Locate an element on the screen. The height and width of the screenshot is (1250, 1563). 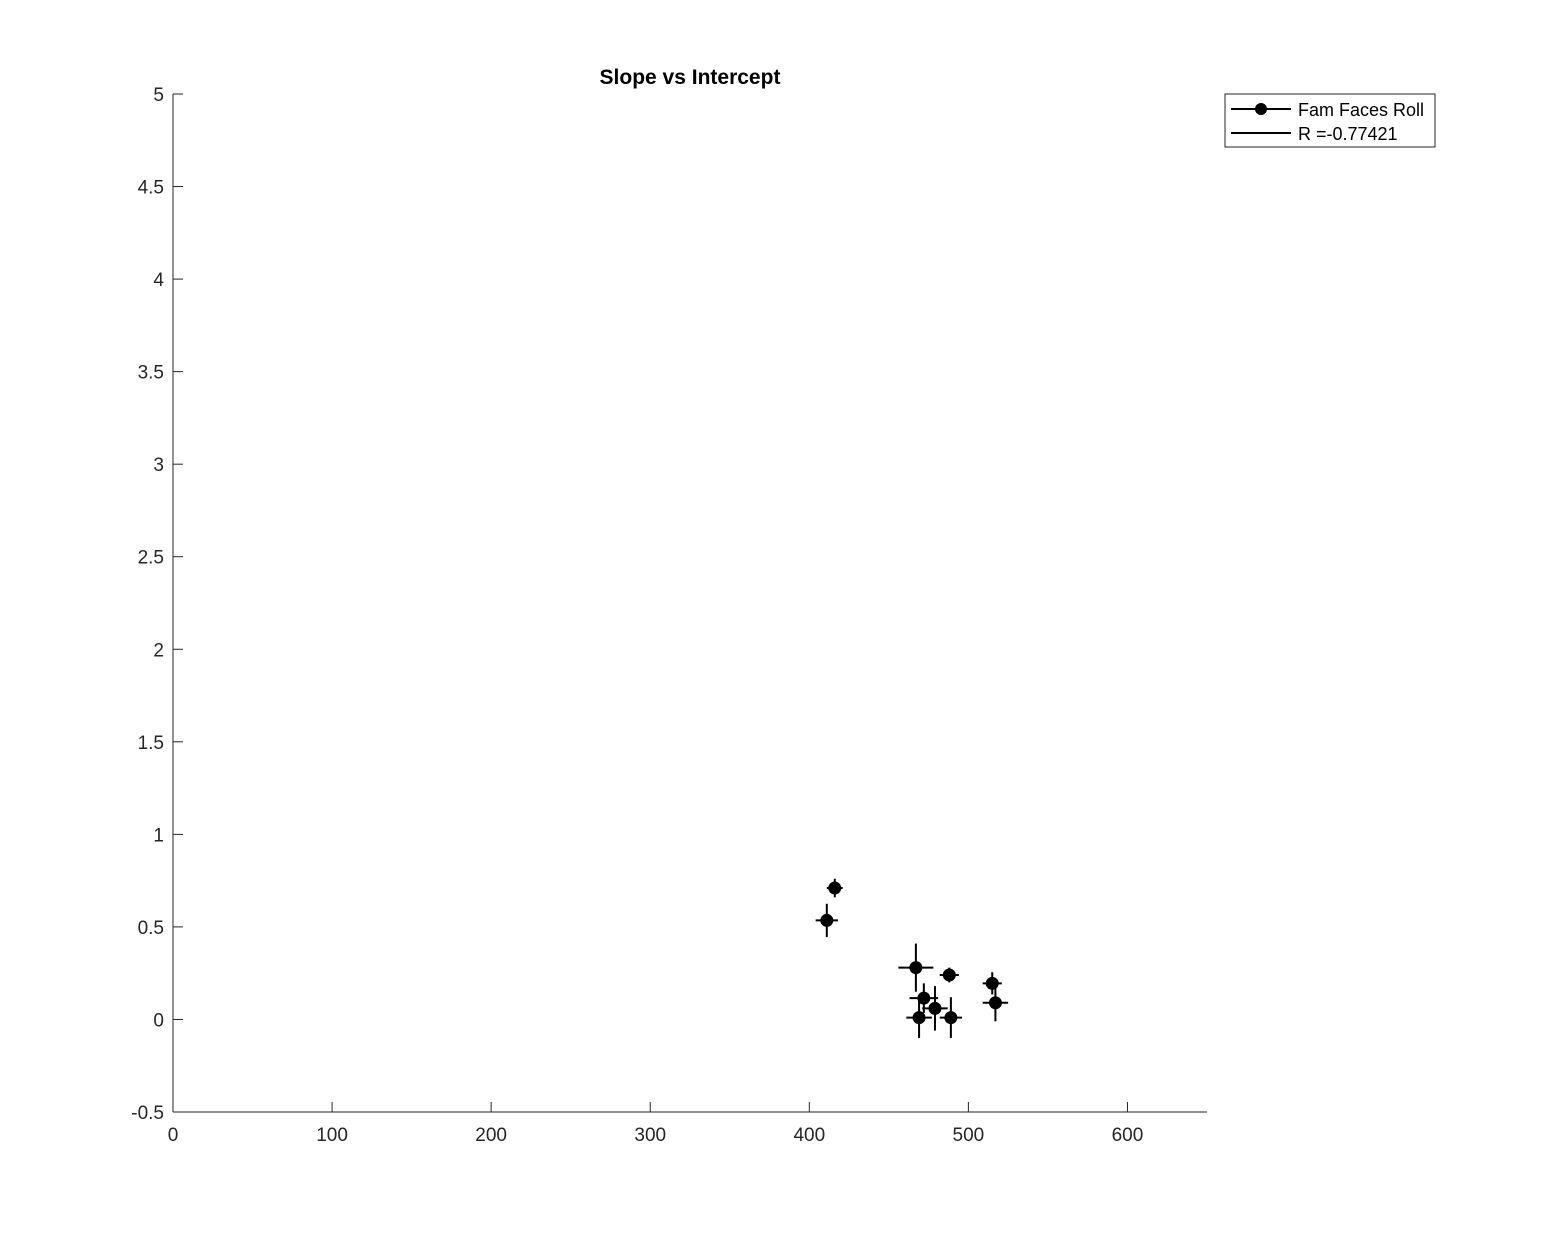
y-tick-label: 1.5 is located at coordinates (151, 743).